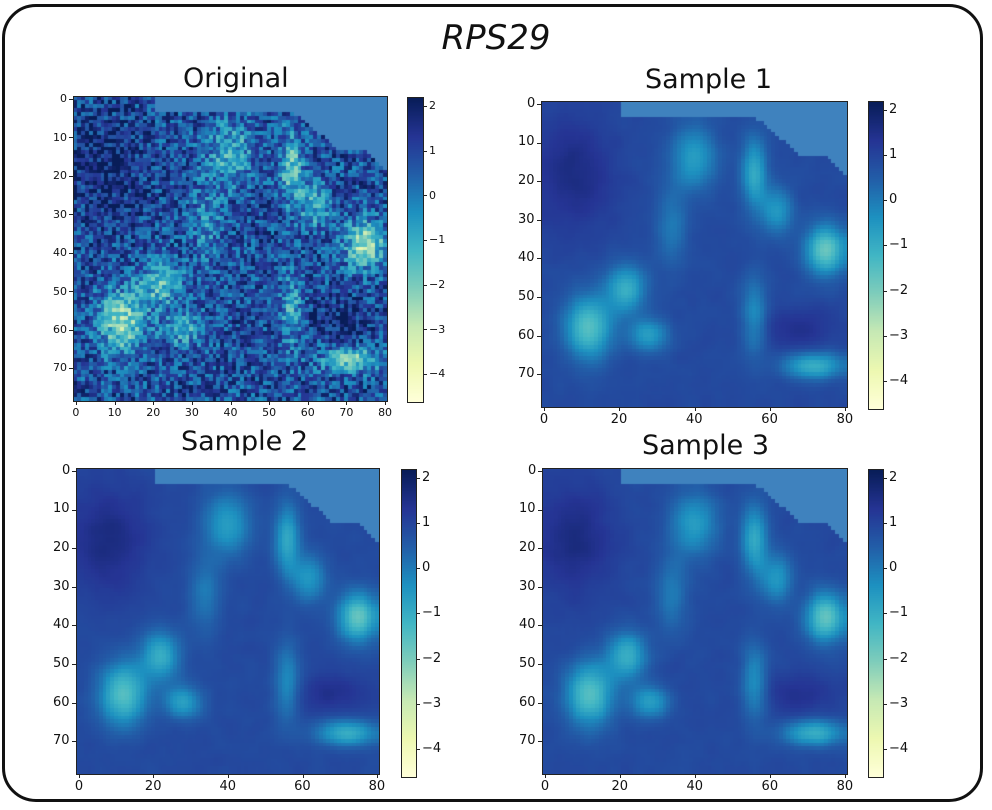 Image resolution: width=992 pixels, height=810 pixels. I want to click on cbar-tick-label-sample3-5: −3, so click(899, 703).